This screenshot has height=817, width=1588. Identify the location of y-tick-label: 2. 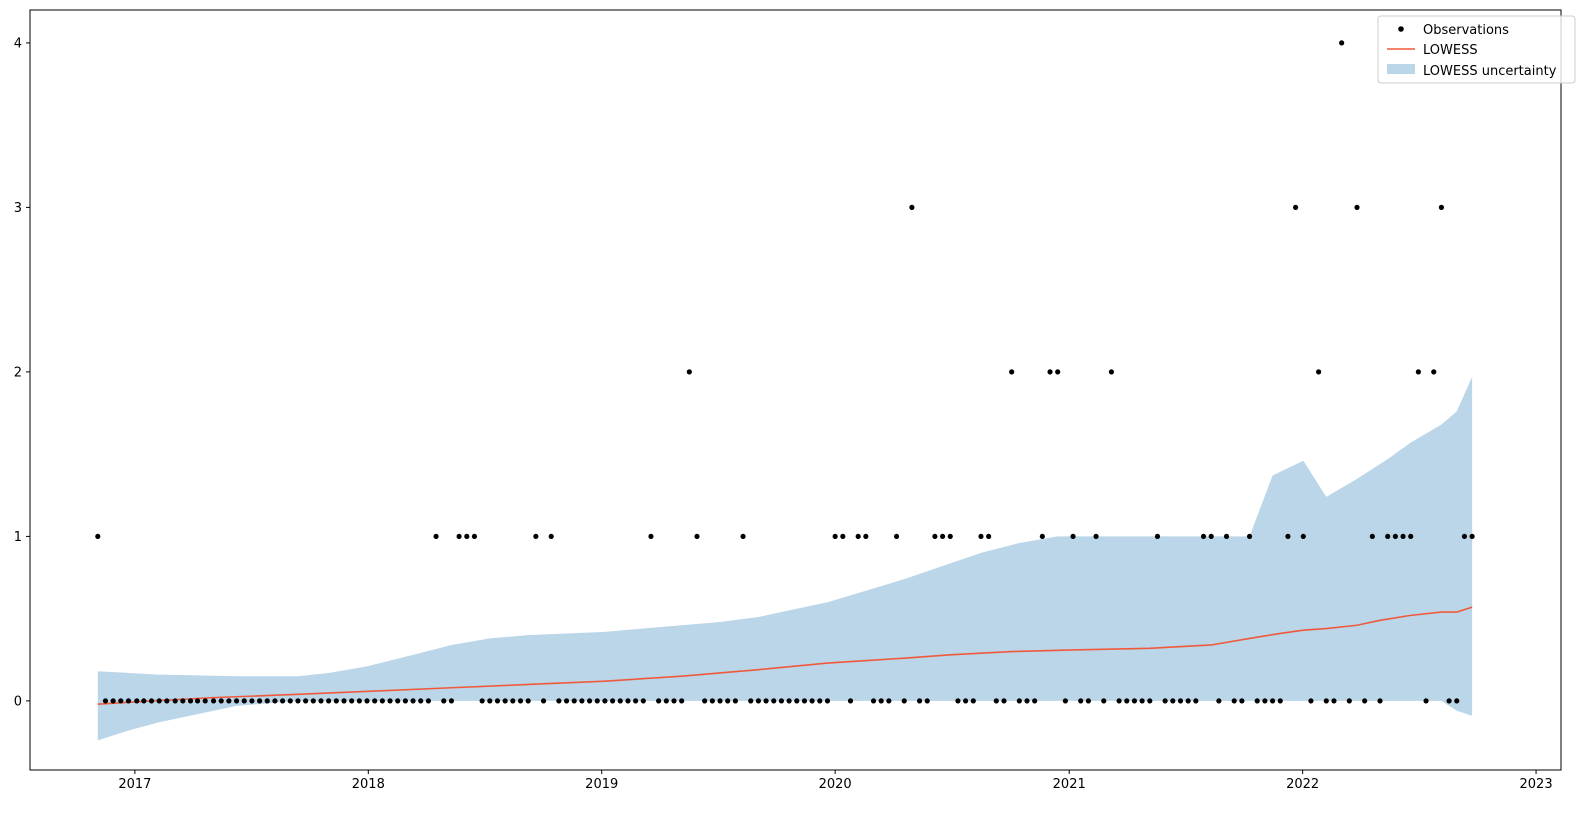
(18, 372).